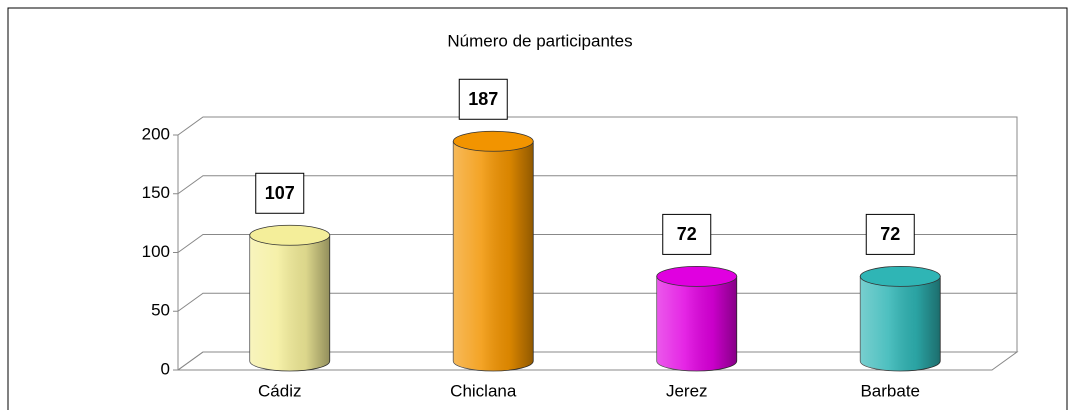 This screenshot has height=410, width=1075. Describe the element at coordinates (687, 390) in the screenshot. I see `x-tick-label: Jerez` at that location.